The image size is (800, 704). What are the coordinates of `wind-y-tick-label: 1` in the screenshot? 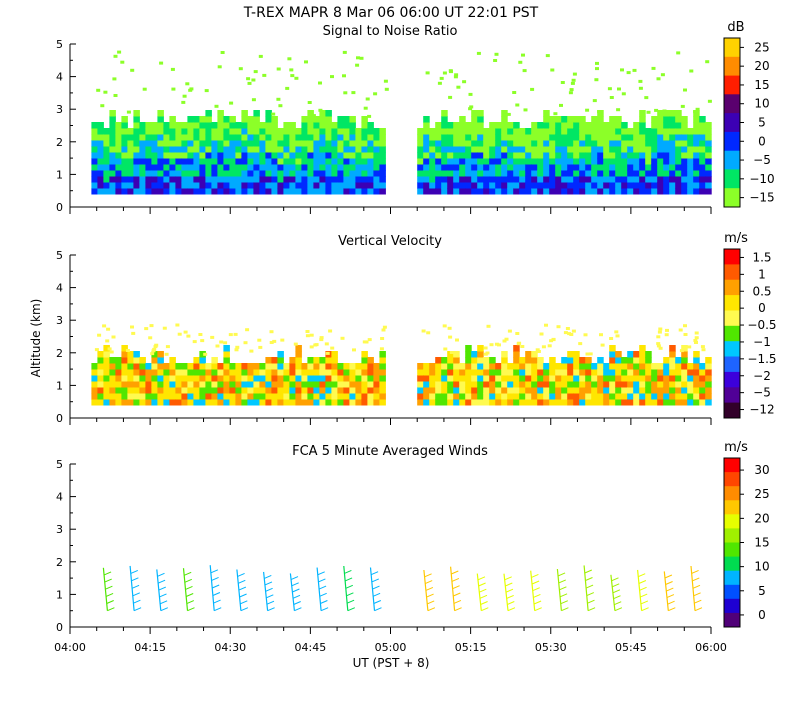 It's located at (59, 594).